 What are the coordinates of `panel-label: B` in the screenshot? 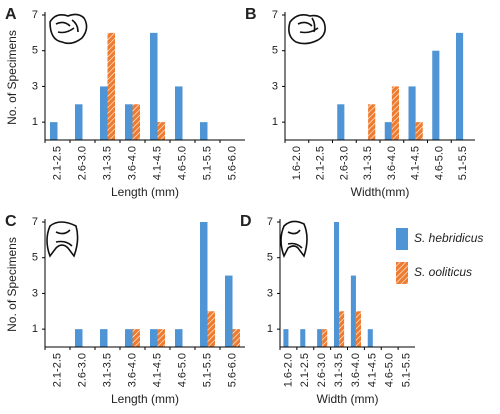 It's located at (251, 14).